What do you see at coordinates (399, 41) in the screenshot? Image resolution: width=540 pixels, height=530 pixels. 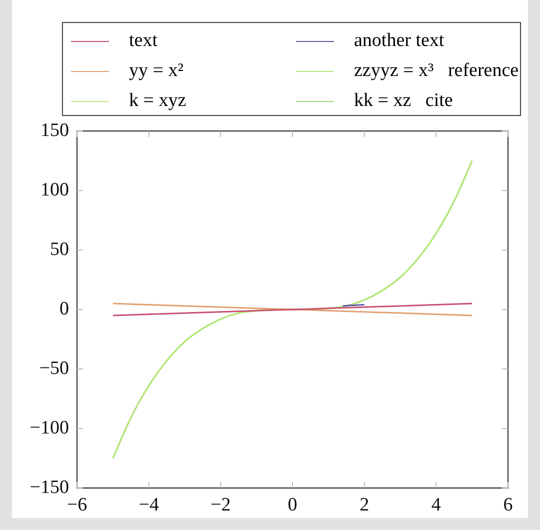 I see `legend-label: another text` at bounding box center [399, 41].